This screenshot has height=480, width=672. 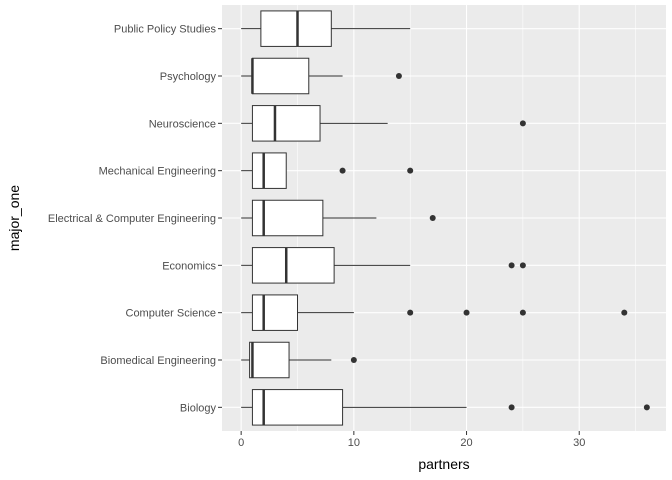 I want to click on y-tick-label: Neuroscience, so click(x=182, y=124).